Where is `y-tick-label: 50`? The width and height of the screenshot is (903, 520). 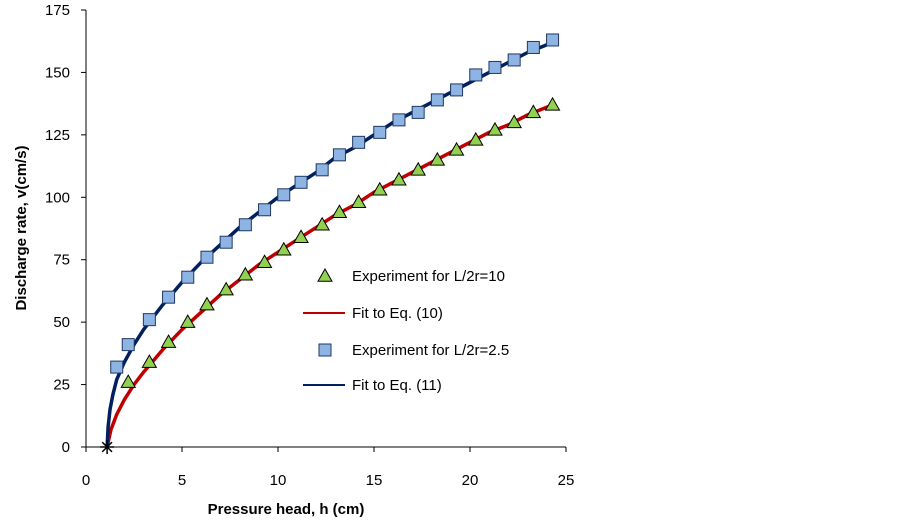
y-tick-label: 50 is located at coordinates (61, 322).